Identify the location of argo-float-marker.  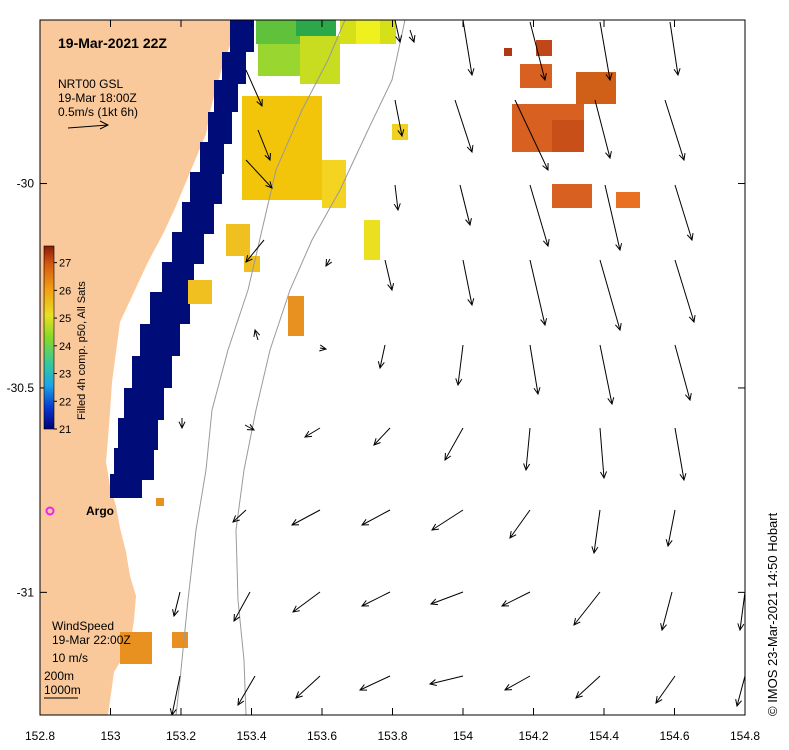
(50, 511).